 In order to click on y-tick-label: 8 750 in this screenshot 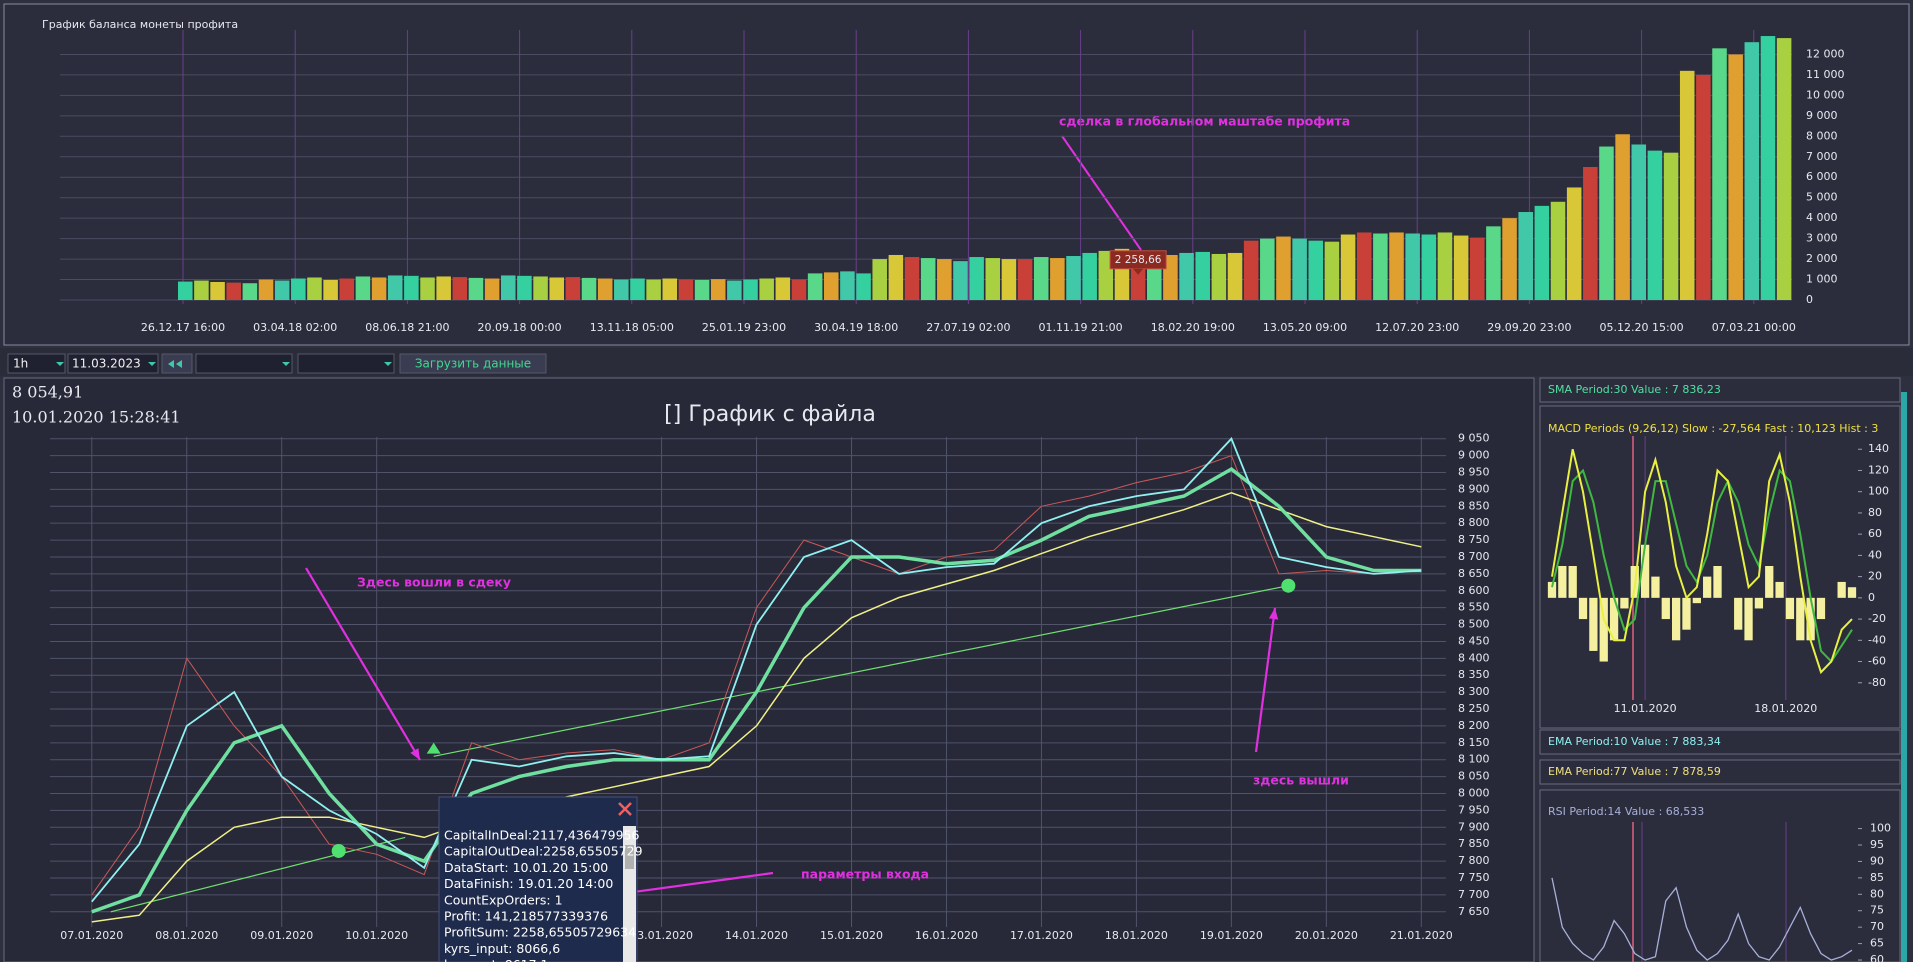, I will do `click(1474, 539)`.